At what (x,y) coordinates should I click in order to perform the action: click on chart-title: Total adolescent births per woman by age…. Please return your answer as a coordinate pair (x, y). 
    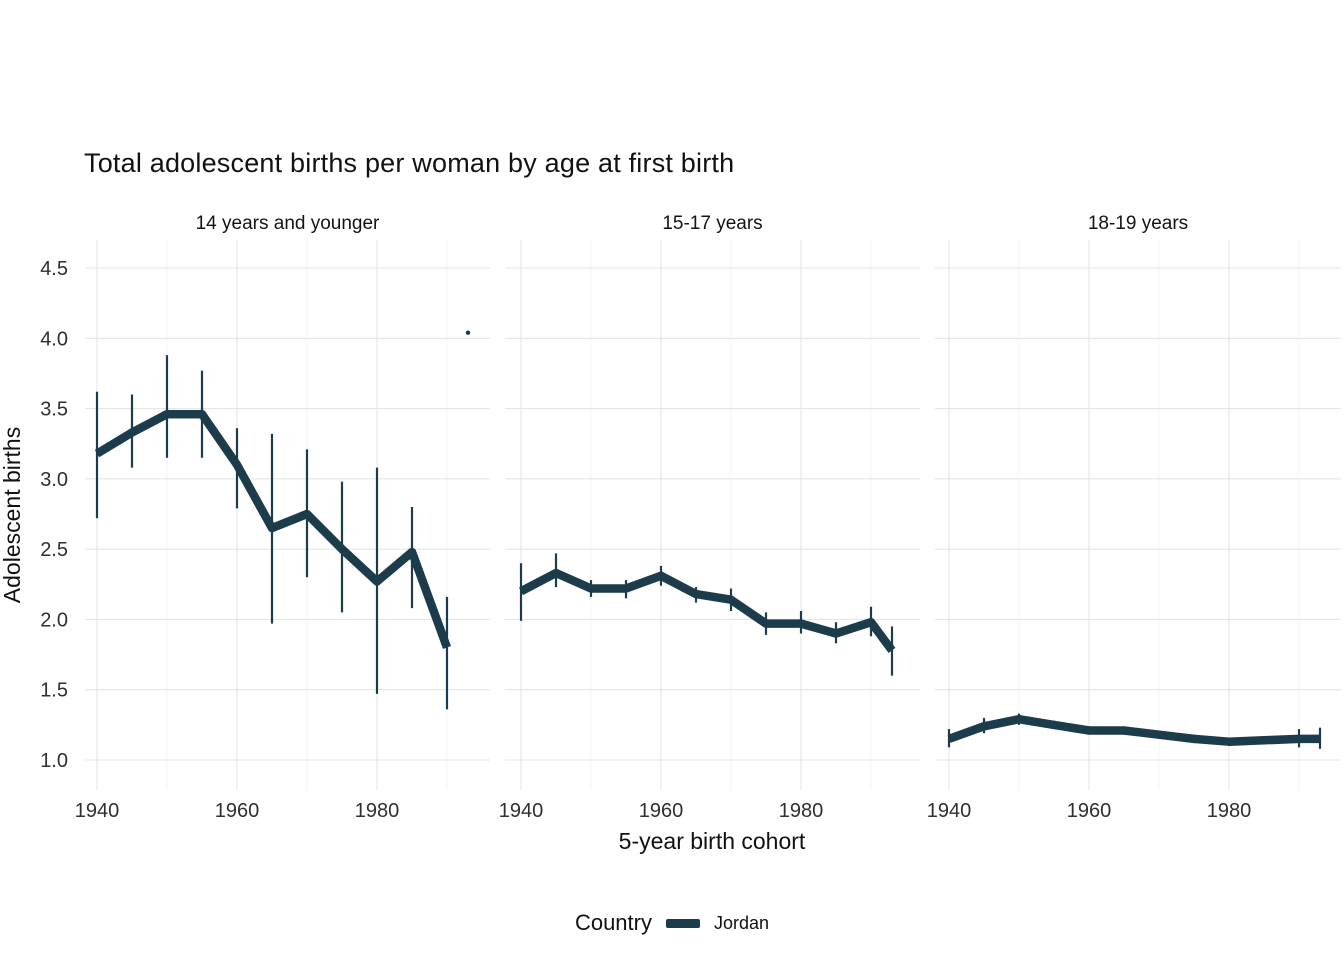
    Looking at the image, I should click on (409, 163).